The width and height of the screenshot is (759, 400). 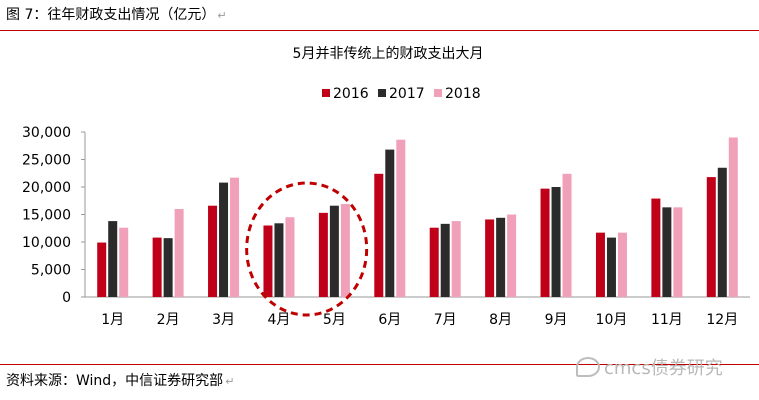 I want to click on y-tick-label: 15,000, so click(x=46, y=216).